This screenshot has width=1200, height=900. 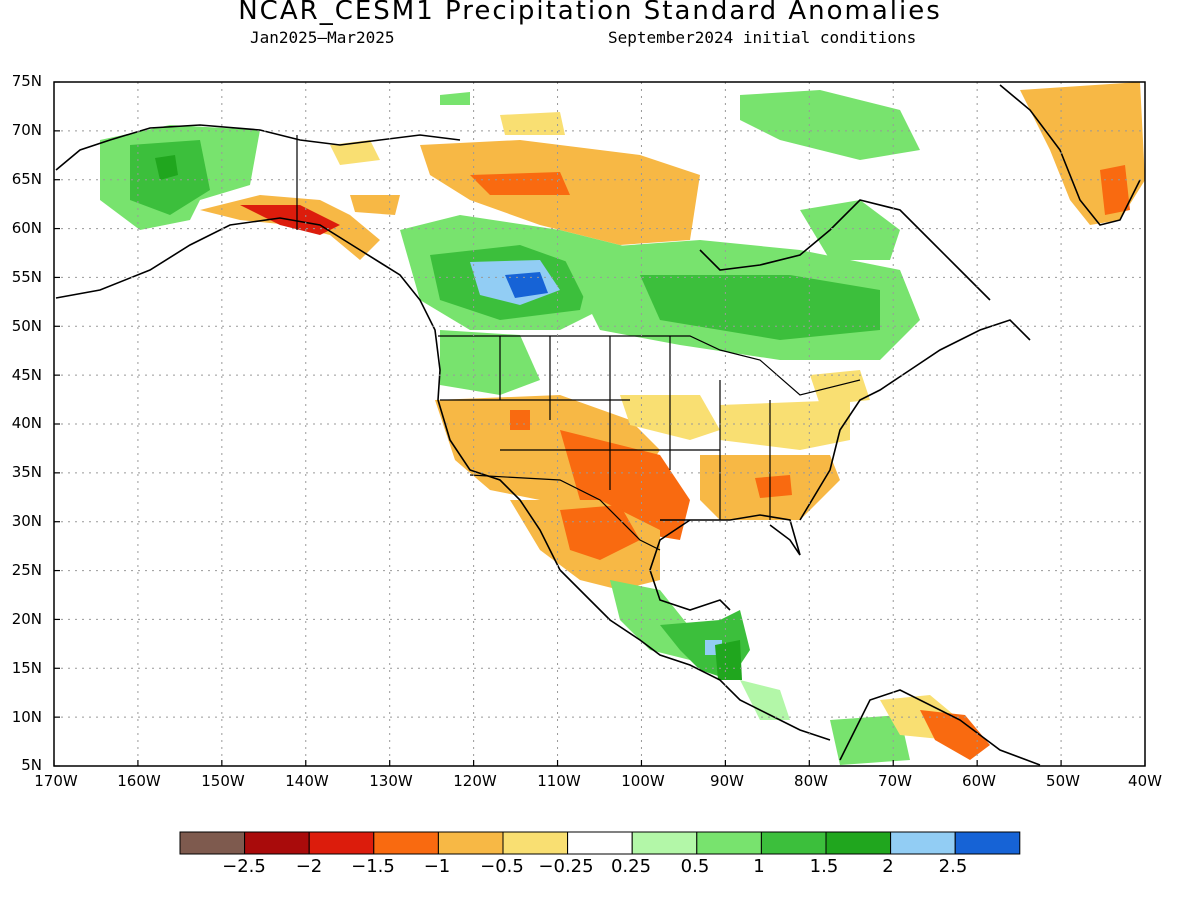 I want to click on lon-label: 150W, so click(x=223, y=781).